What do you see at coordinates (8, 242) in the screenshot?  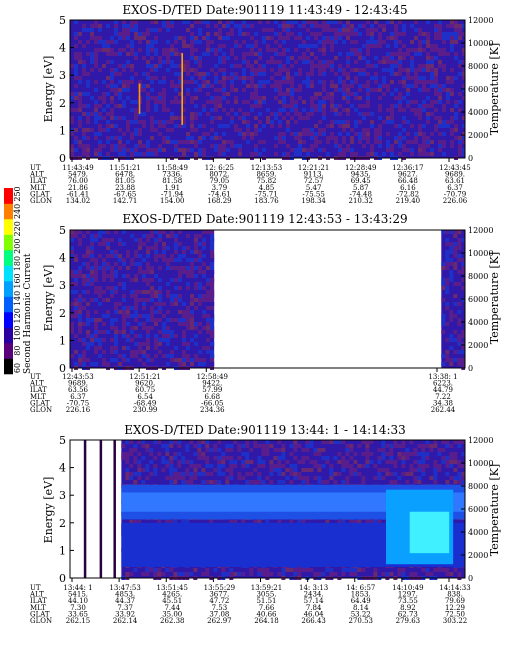 I see `colorbar-swatch` at bounding box center [8, 242].